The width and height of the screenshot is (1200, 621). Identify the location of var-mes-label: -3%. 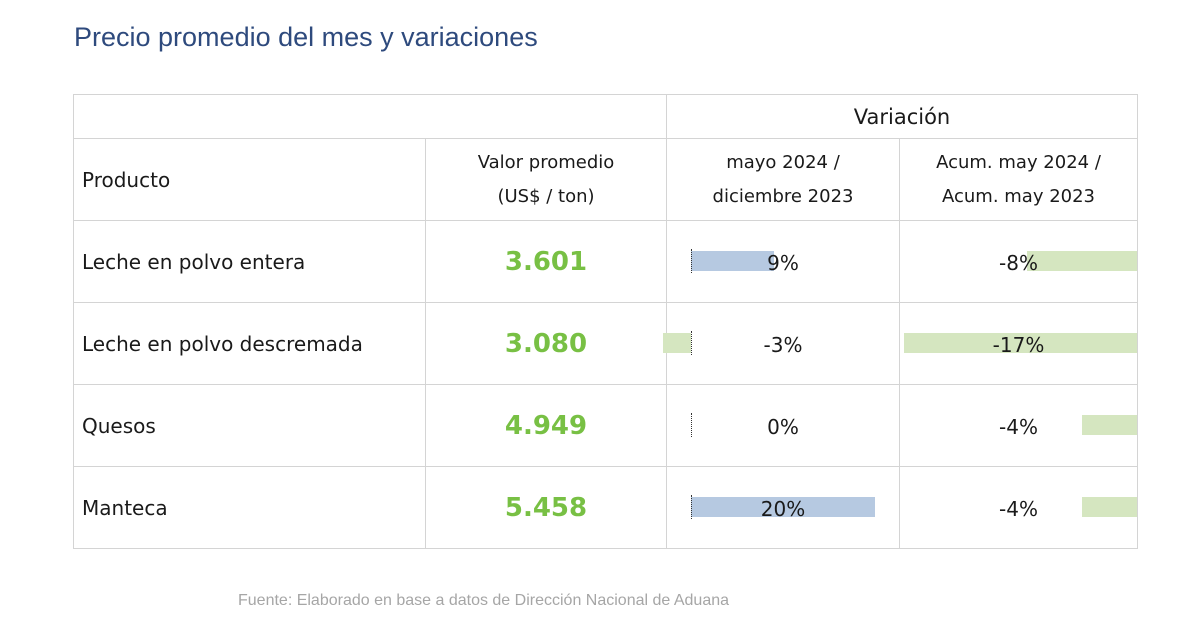
(783, 345).